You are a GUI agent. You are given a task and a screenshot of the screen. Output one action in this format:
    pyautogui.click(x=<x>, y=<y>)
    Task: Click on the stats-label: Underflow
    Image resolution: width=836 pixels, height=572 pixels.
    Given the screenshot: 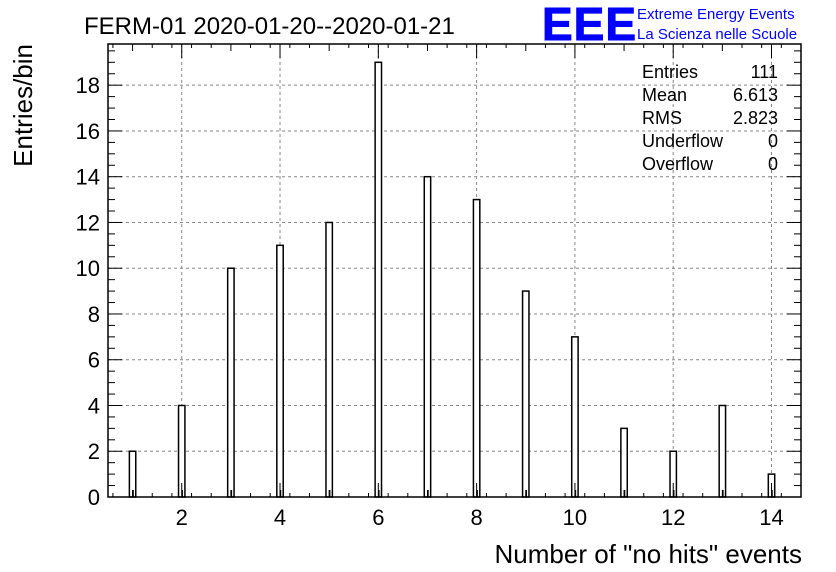 What is the action you would take?
    pyautogui.click(x=683, y=141)
    